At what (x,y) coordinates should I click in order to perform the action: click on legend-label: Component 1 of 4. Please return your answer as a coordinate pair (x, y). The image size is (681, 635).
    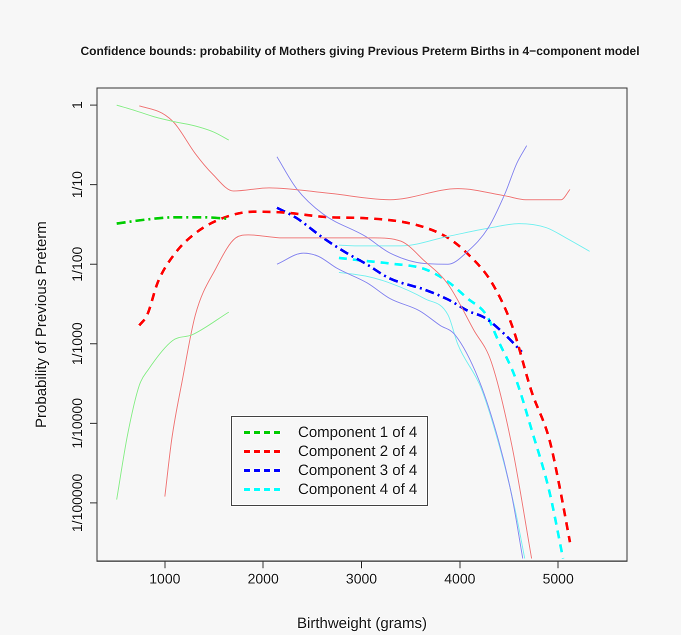
    Looking at the image, I should click on (358, 433).